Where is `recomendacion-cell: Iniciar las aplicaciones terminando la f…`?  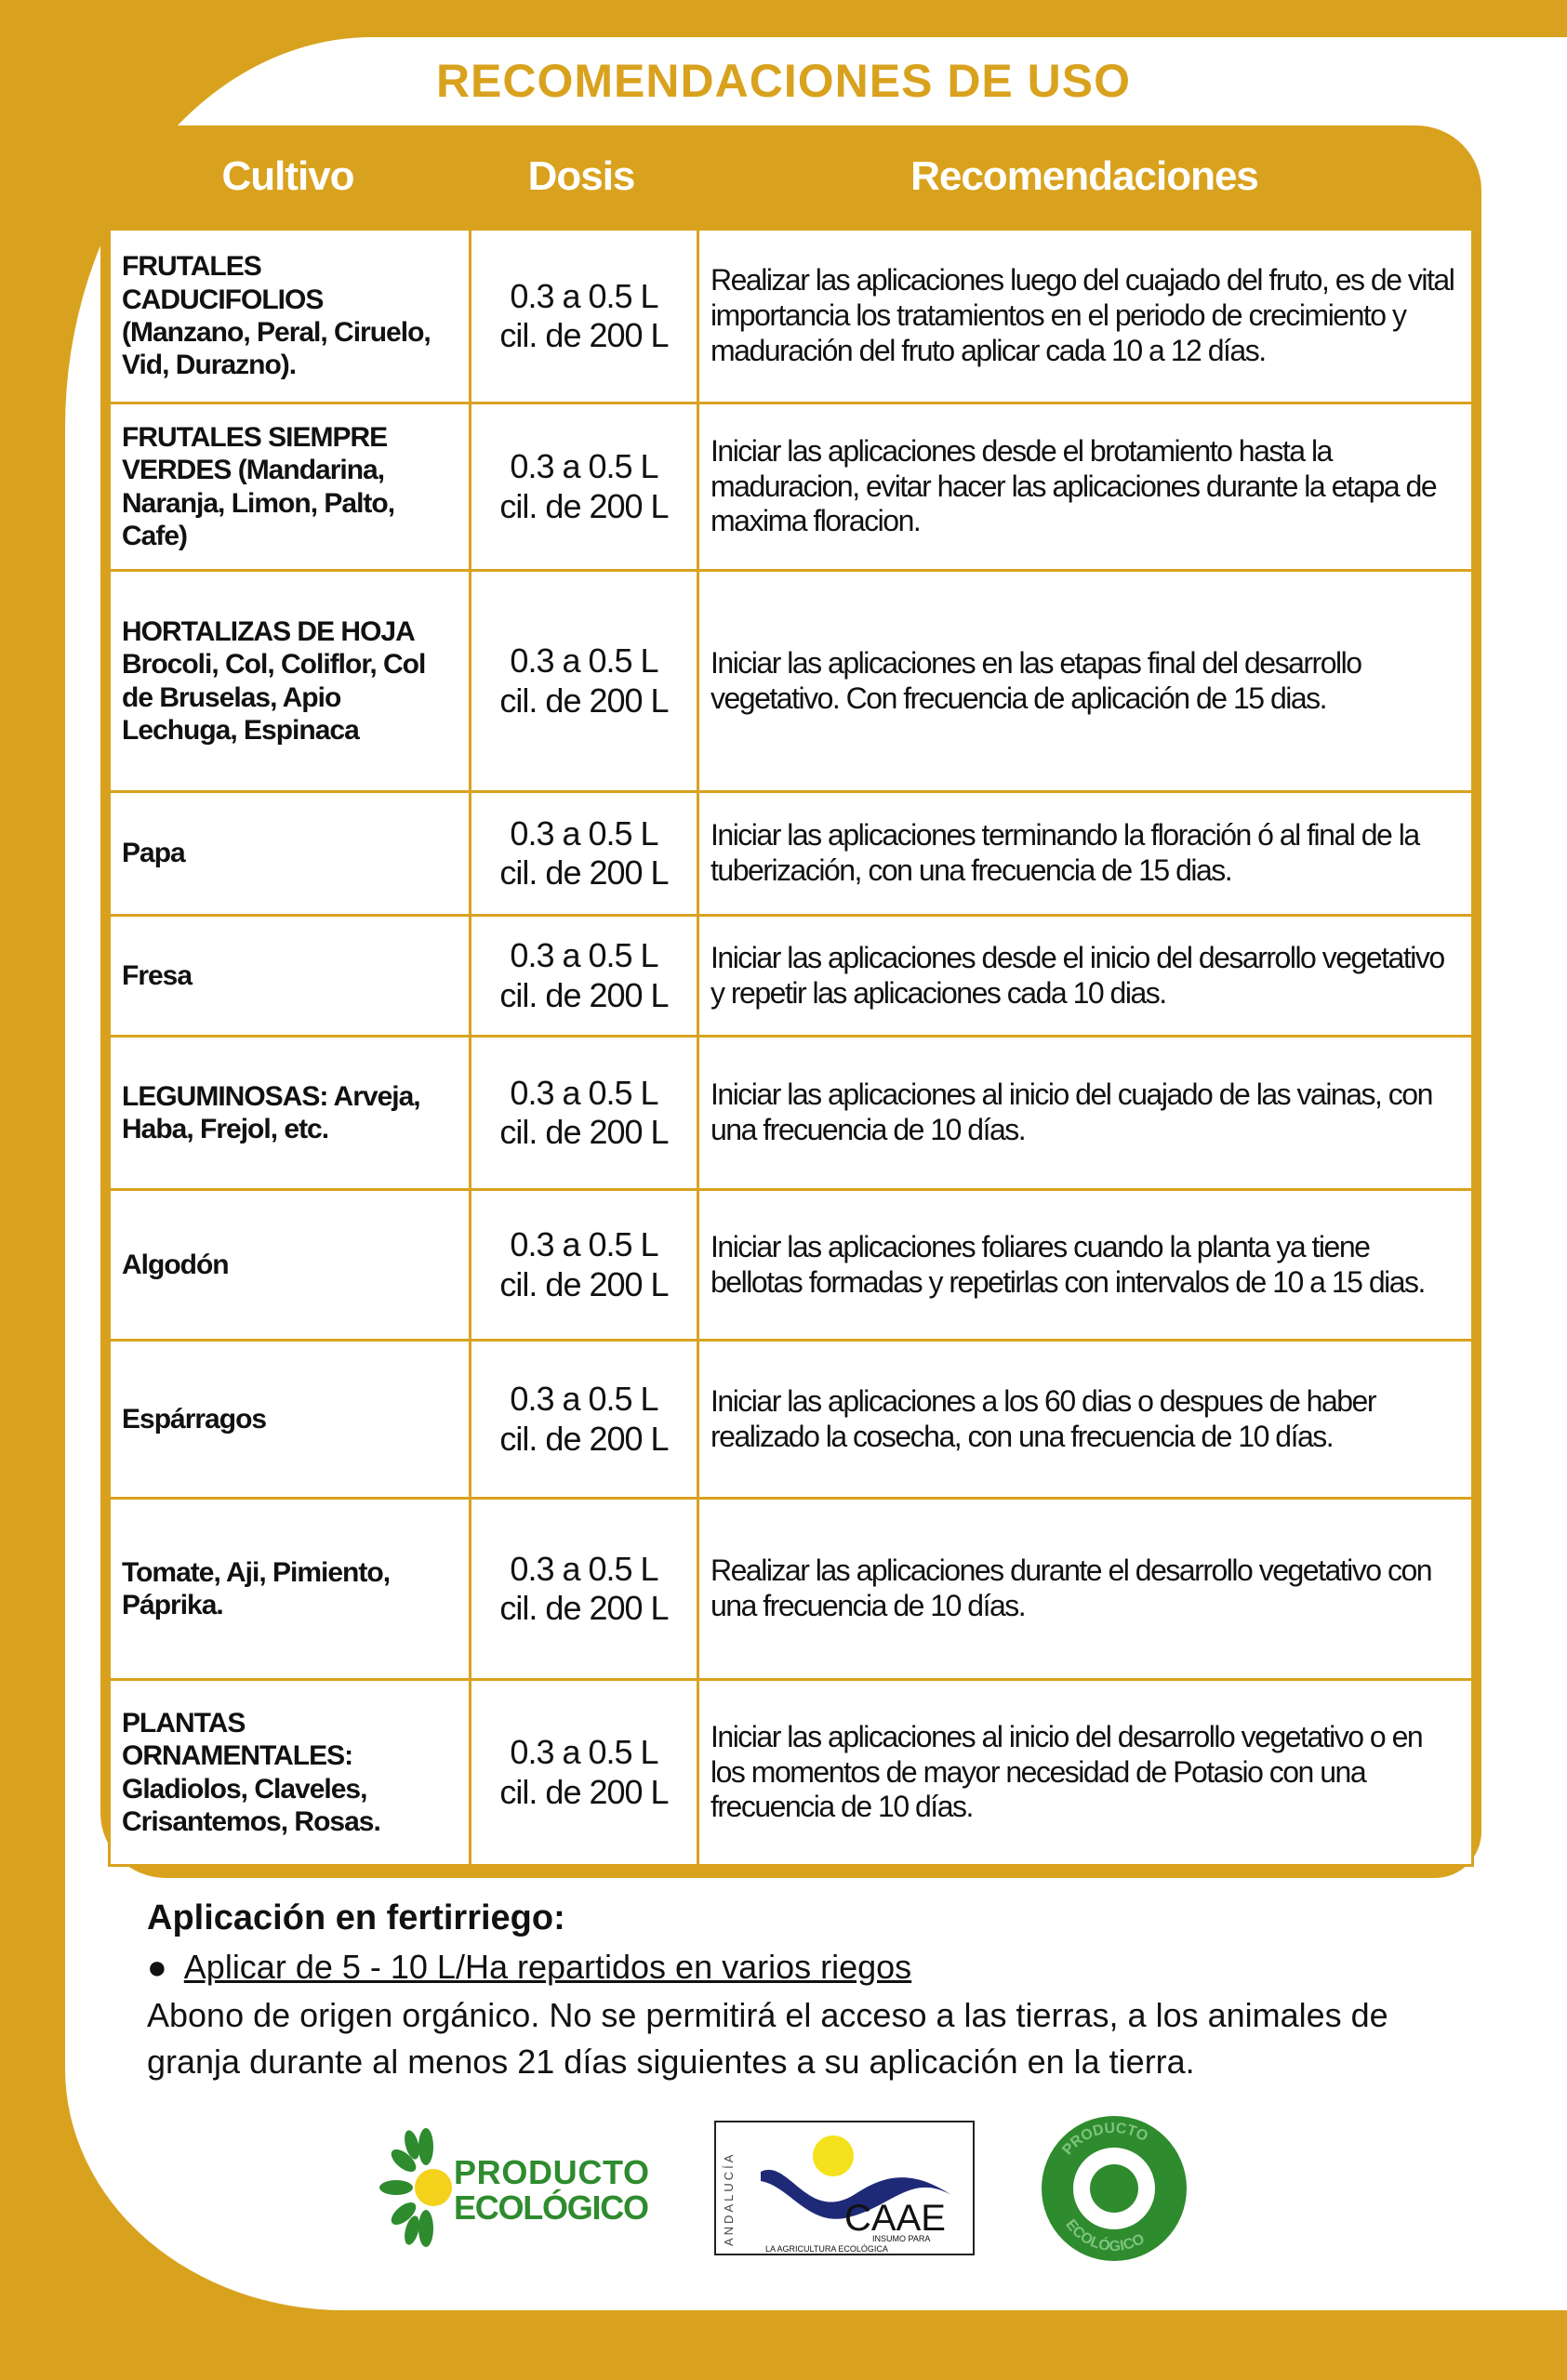
recomendacion-cell: Iniciar las aplicaciones terminando la f… is located at coordinates (1085, 853).